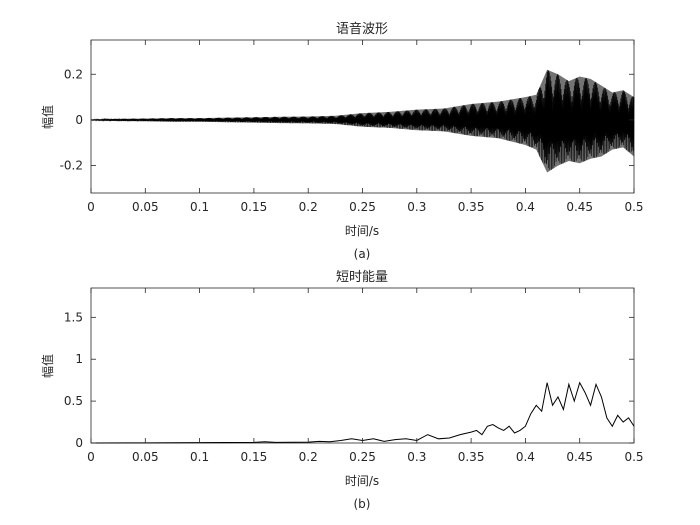  Describe the element at coordinates (91, 207) in the screenshot. I see `waveform-x-tick-label: 0` at that location.